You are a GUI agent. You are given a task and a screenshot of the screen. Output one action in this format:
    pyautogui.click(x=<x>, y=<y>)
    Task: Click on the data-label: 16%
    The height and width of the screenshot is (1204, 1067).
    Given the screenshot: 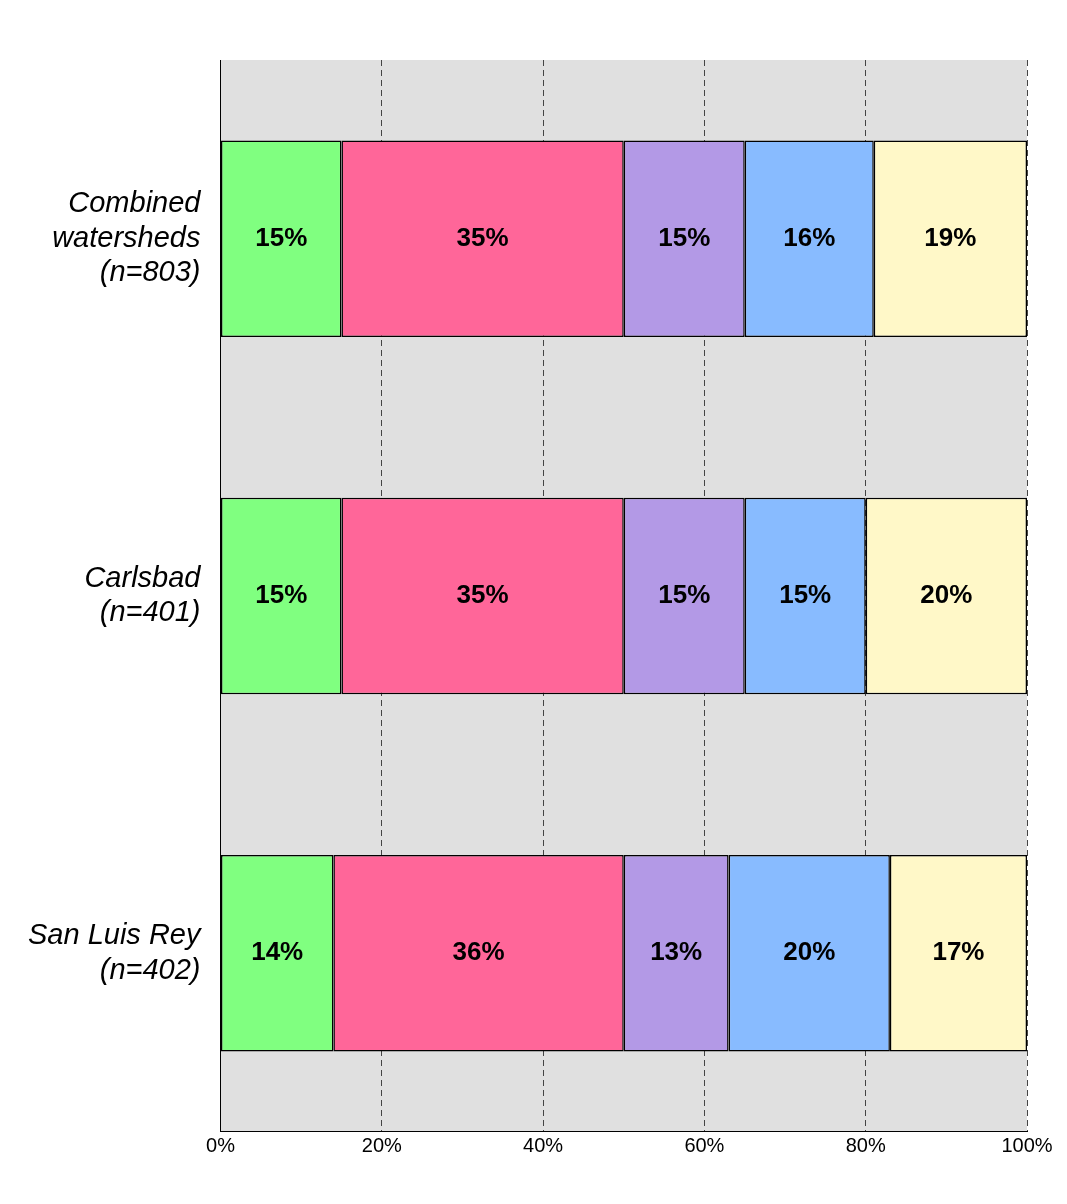 What is the action you would take?
    pyautogui.click(x=809, y=236)
    